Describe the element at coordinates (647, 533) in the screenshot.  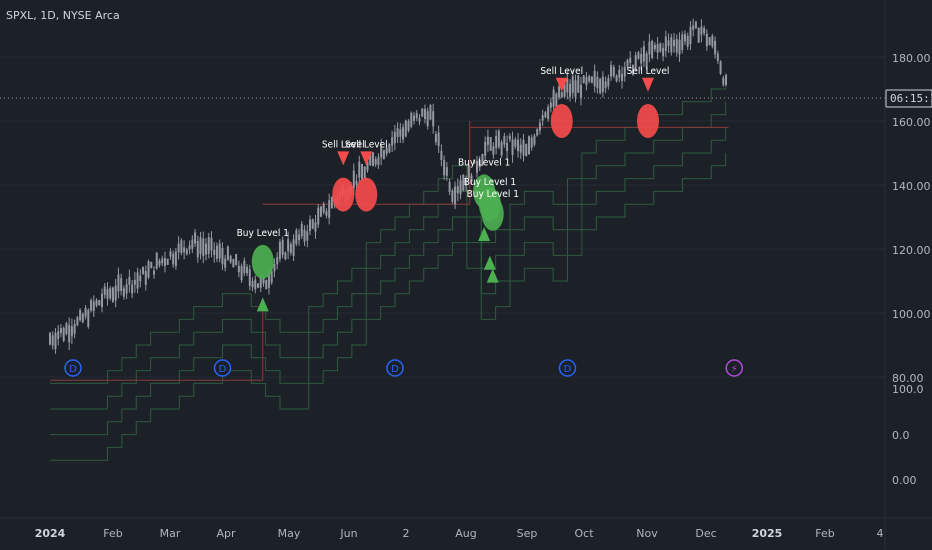
I see `time-tick-label: Nov` at that location.